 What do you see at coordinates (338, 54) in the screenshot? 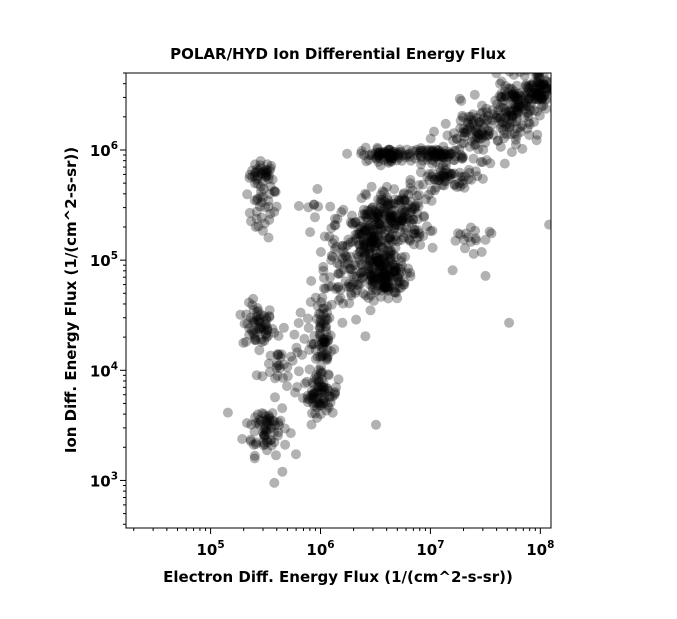
I see `chart-title: POLAR/HYD Ion Differential Energy Flux` at bounding box center [338, 54].